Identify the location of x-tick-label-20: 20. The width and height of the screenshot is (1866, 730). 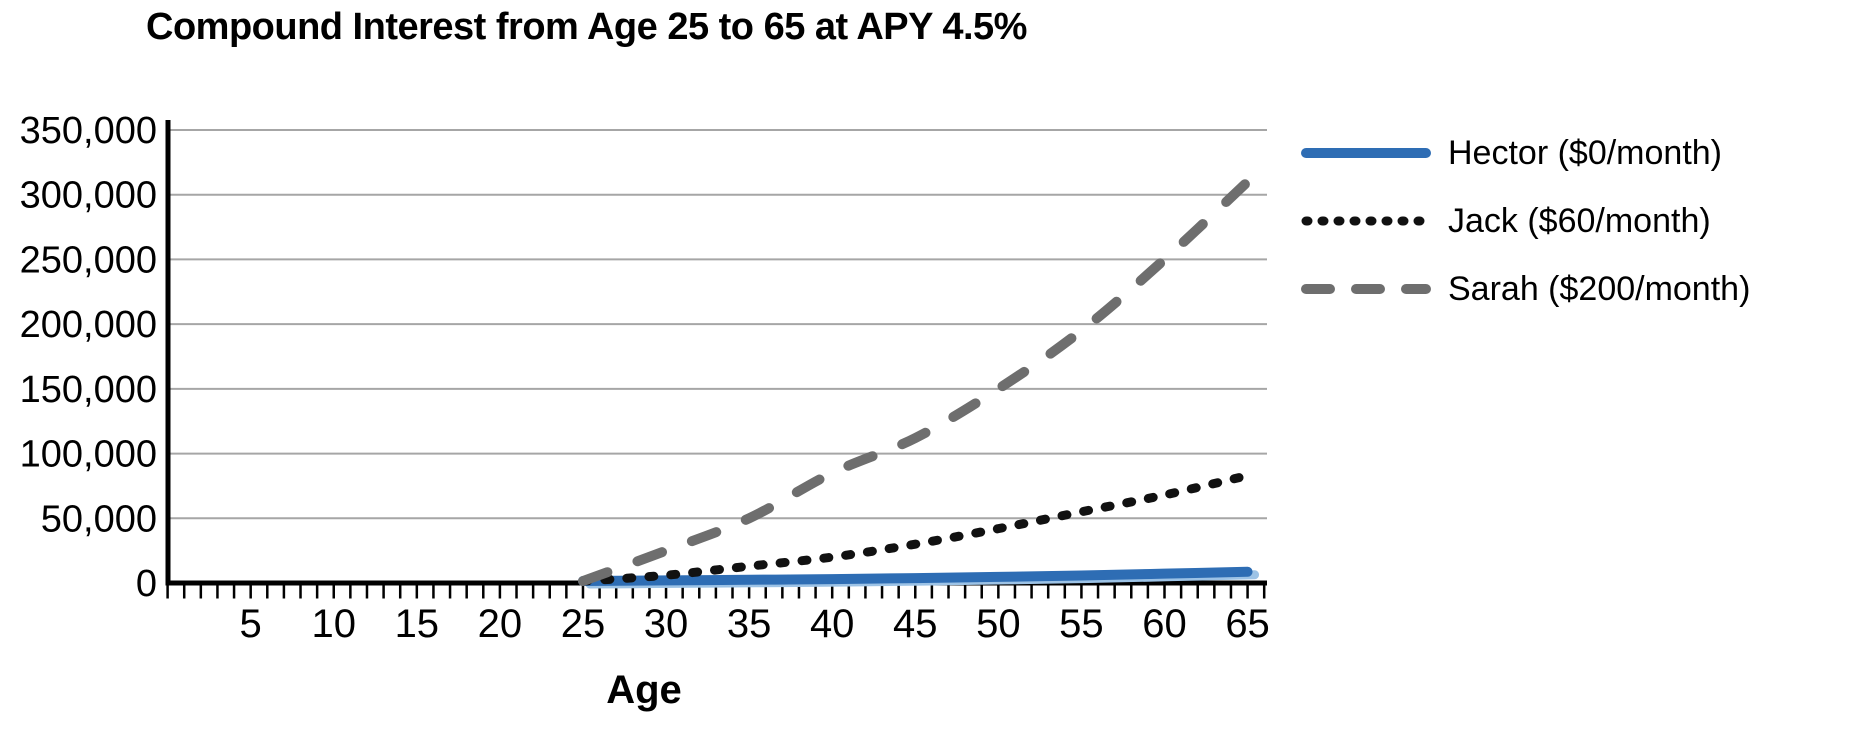
(500, 624).